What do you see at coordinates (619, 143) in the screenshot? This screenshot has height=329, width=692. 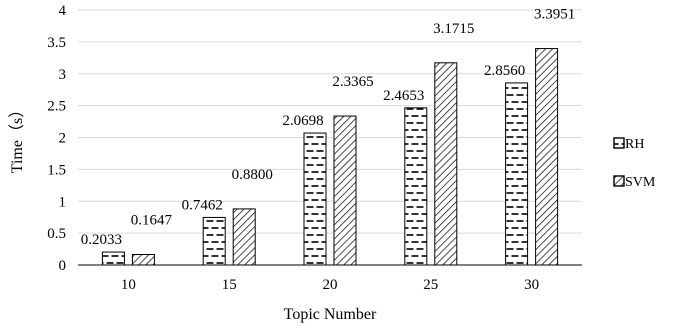 I see `legend-swatch-rh` at bounding box center [619, 143].